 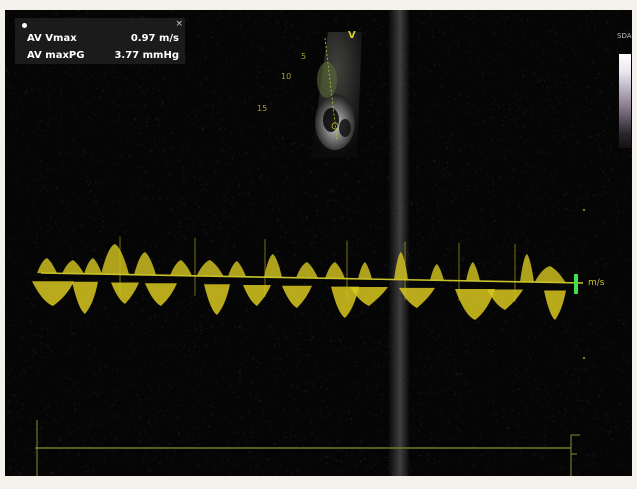 What do you see at coordinates (399, 243) in the screenshot?
I see `sweep-gap` at bounding box center [399, 243].